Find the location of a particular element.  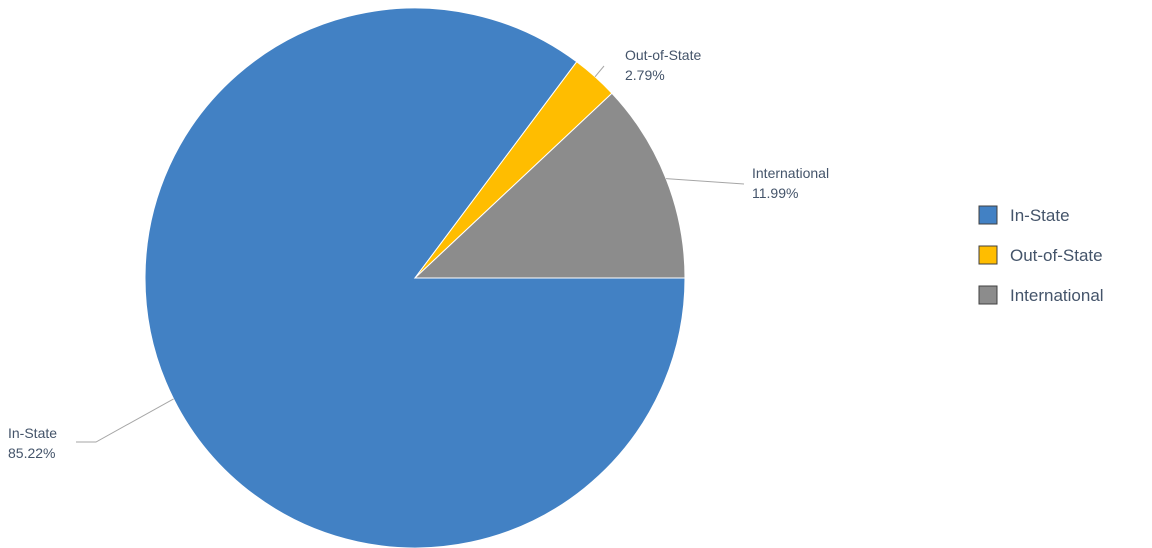

legend: In-State Out-of-State International is located at coordinates (1041, 255).